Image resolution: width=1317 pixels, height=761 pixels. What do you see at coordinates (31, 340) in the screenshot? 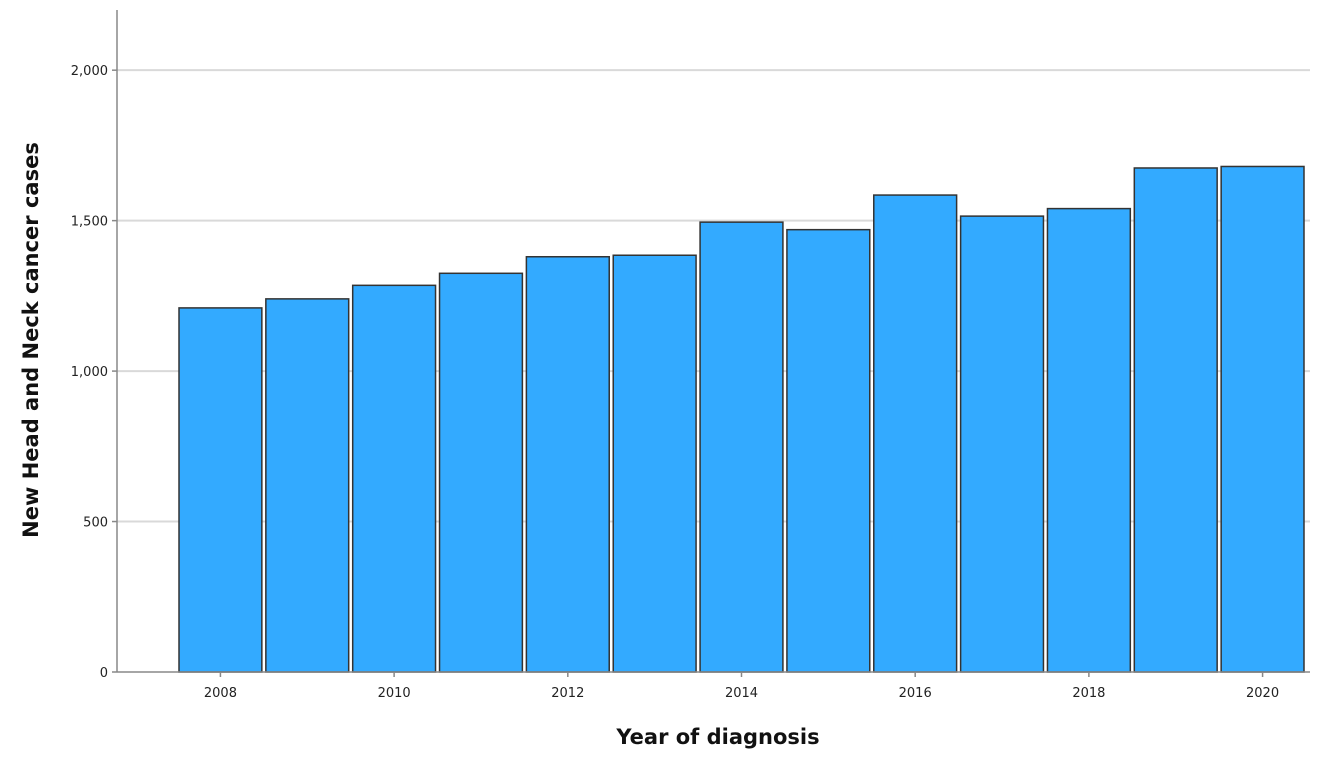
I see `y-axis-title: New Head and Neck cancer cases` at bounding box center [31, 340].